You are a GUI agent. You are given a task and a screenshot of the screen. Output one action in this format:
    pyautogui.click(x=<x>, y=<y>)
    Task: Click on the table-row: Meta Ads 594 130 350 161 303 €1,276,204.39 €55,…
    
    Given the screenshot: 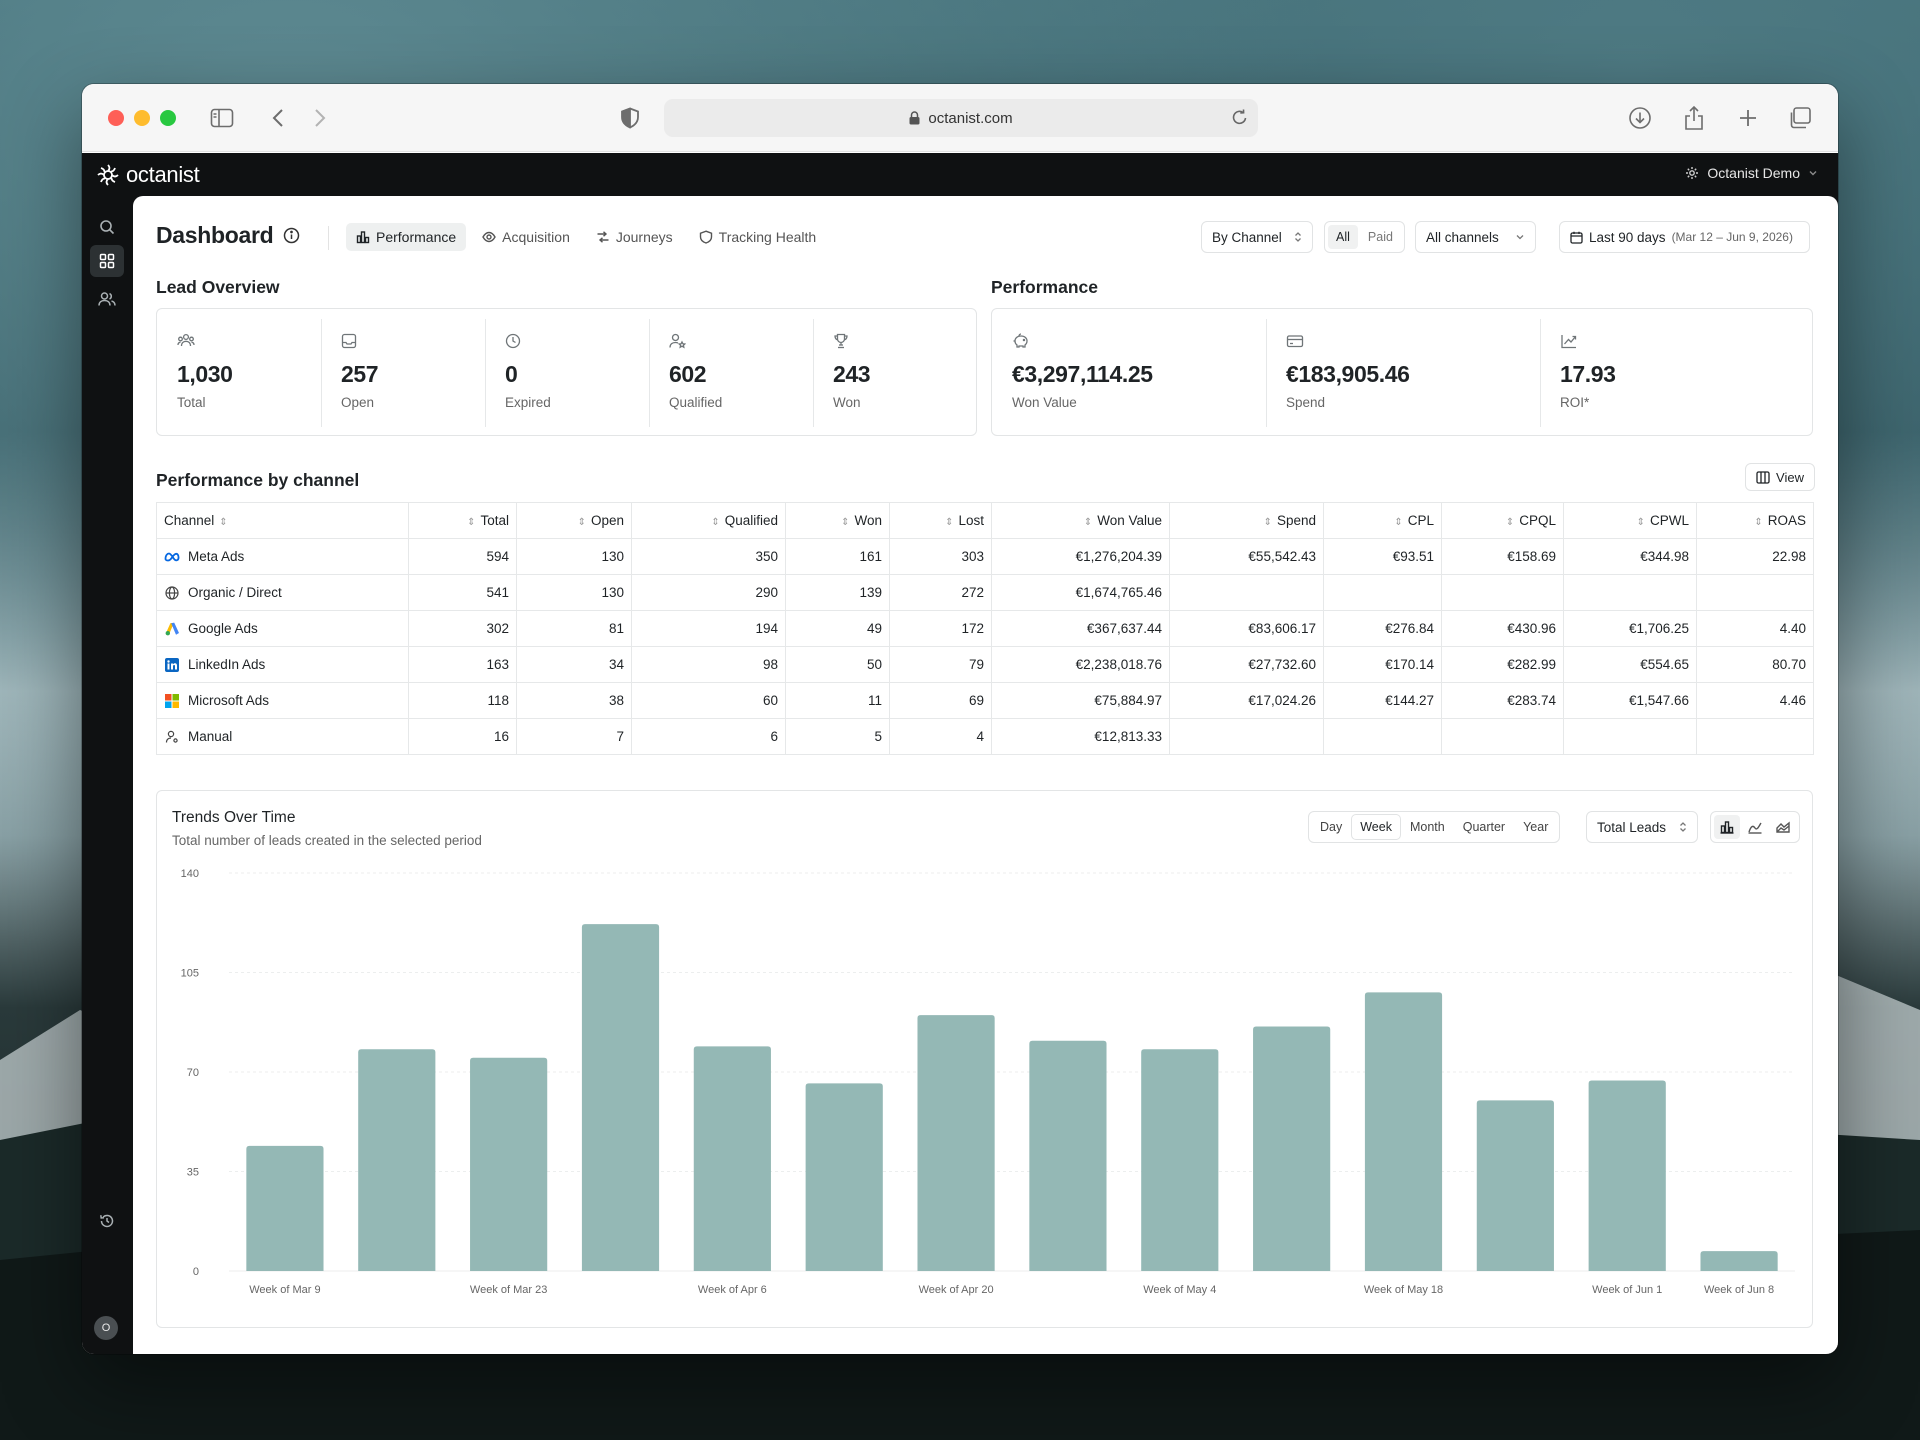 What is the action you would take?
    pyautogui.click(x=985, y=556)
    